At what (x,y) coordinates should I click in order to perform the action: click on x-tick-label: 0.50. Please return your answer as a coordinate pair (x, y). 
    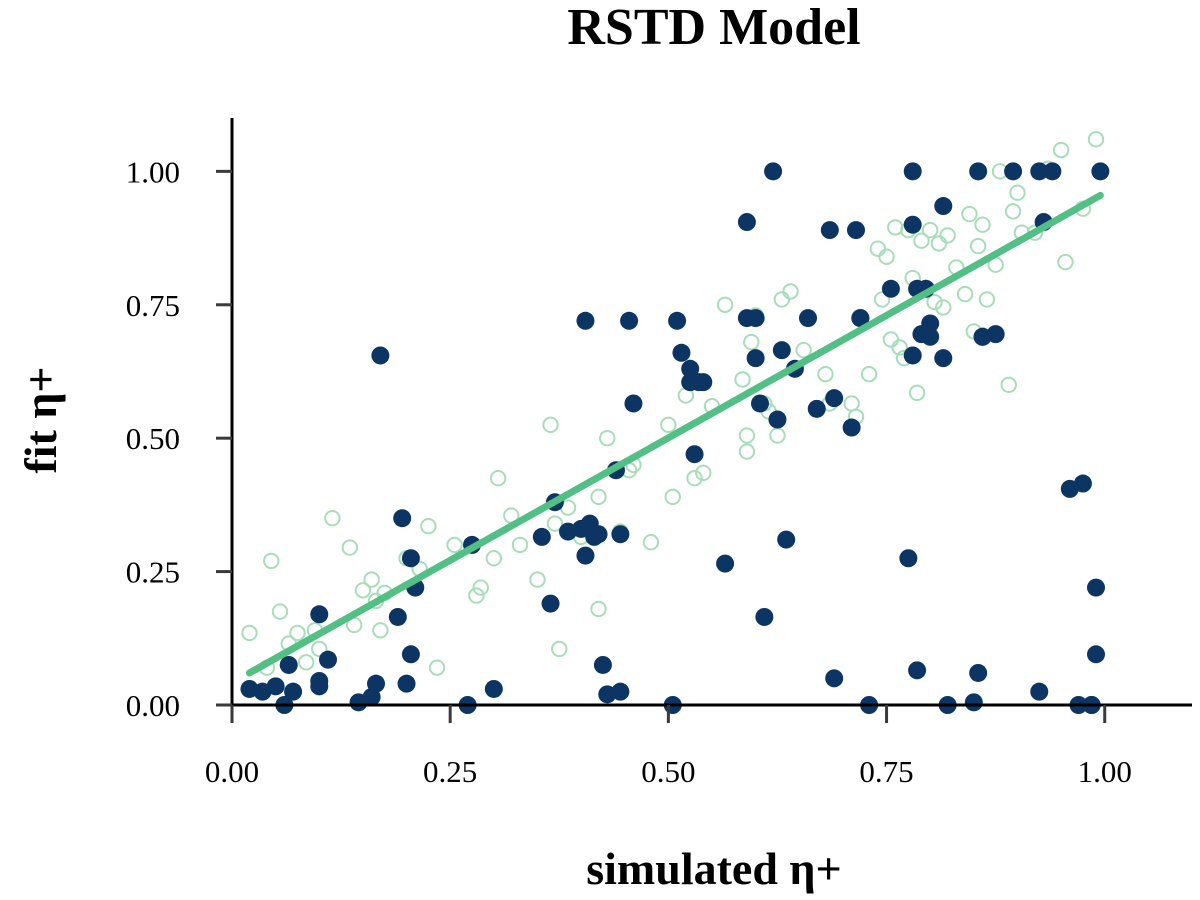
    Looking at the image, I should click on (668, 771).